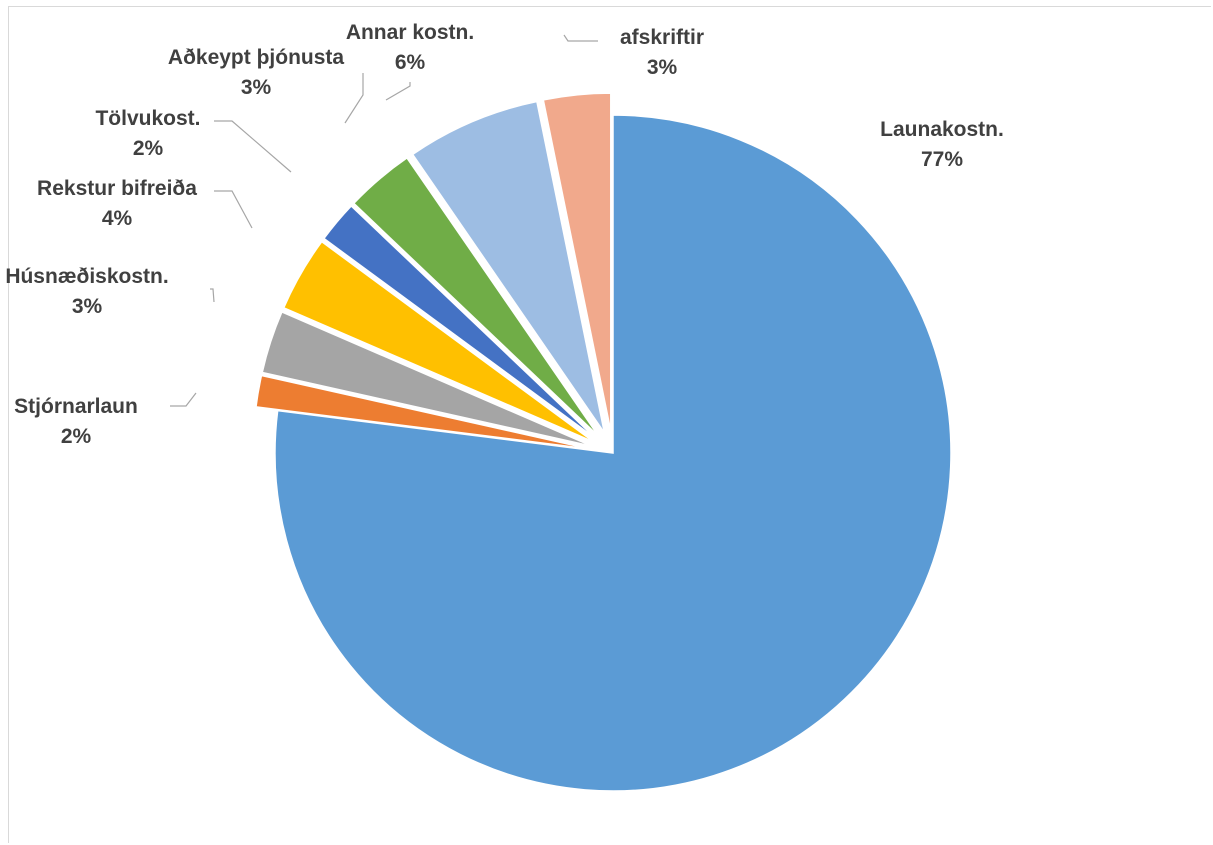  What do you see at coordinates (410, 62) in the screenshot?
I see `data-label-percent: 6%` at bounding box center [410, 62].